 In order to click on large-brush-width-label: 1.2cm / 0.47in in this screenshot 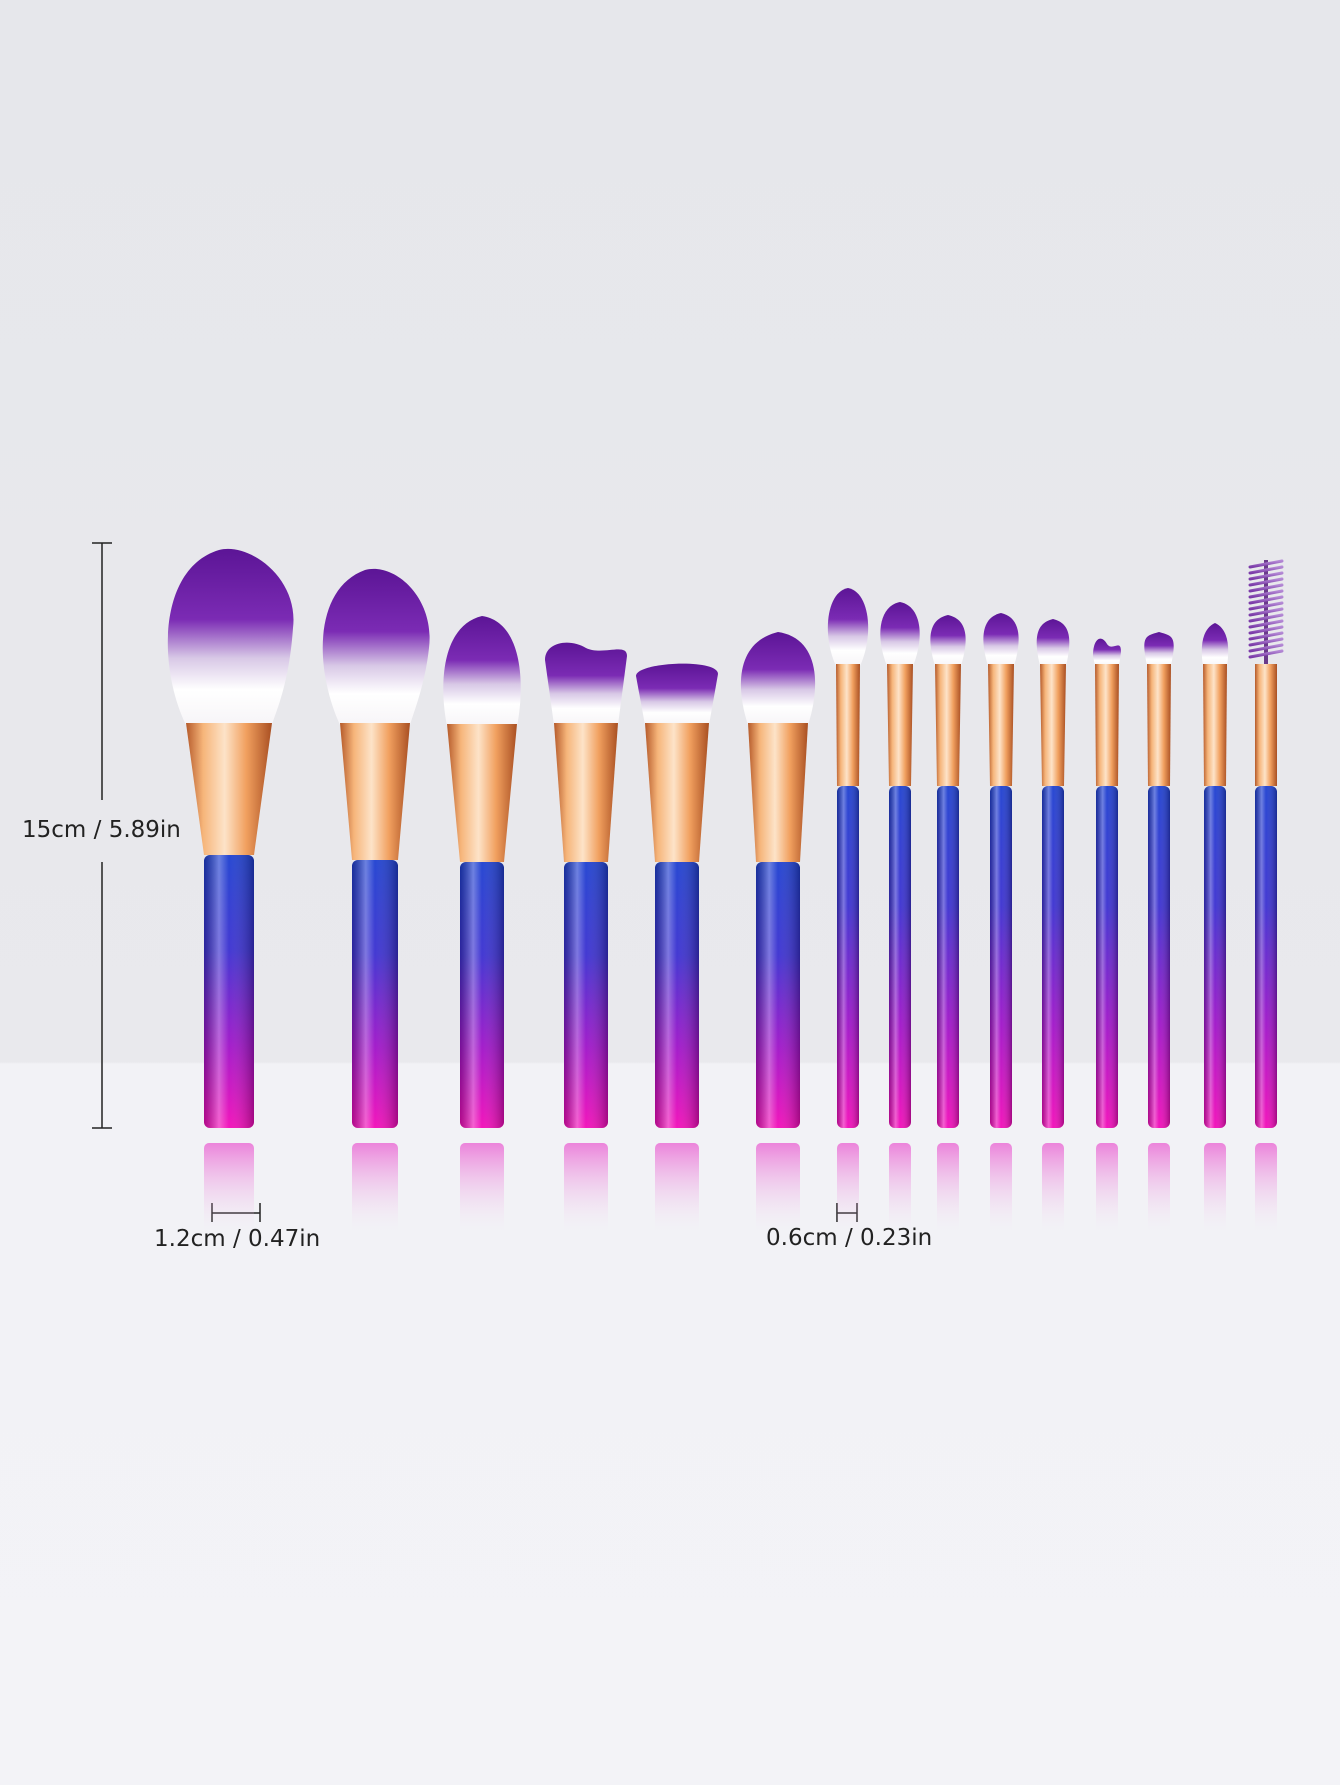, I will do `click(237, 1239)`.